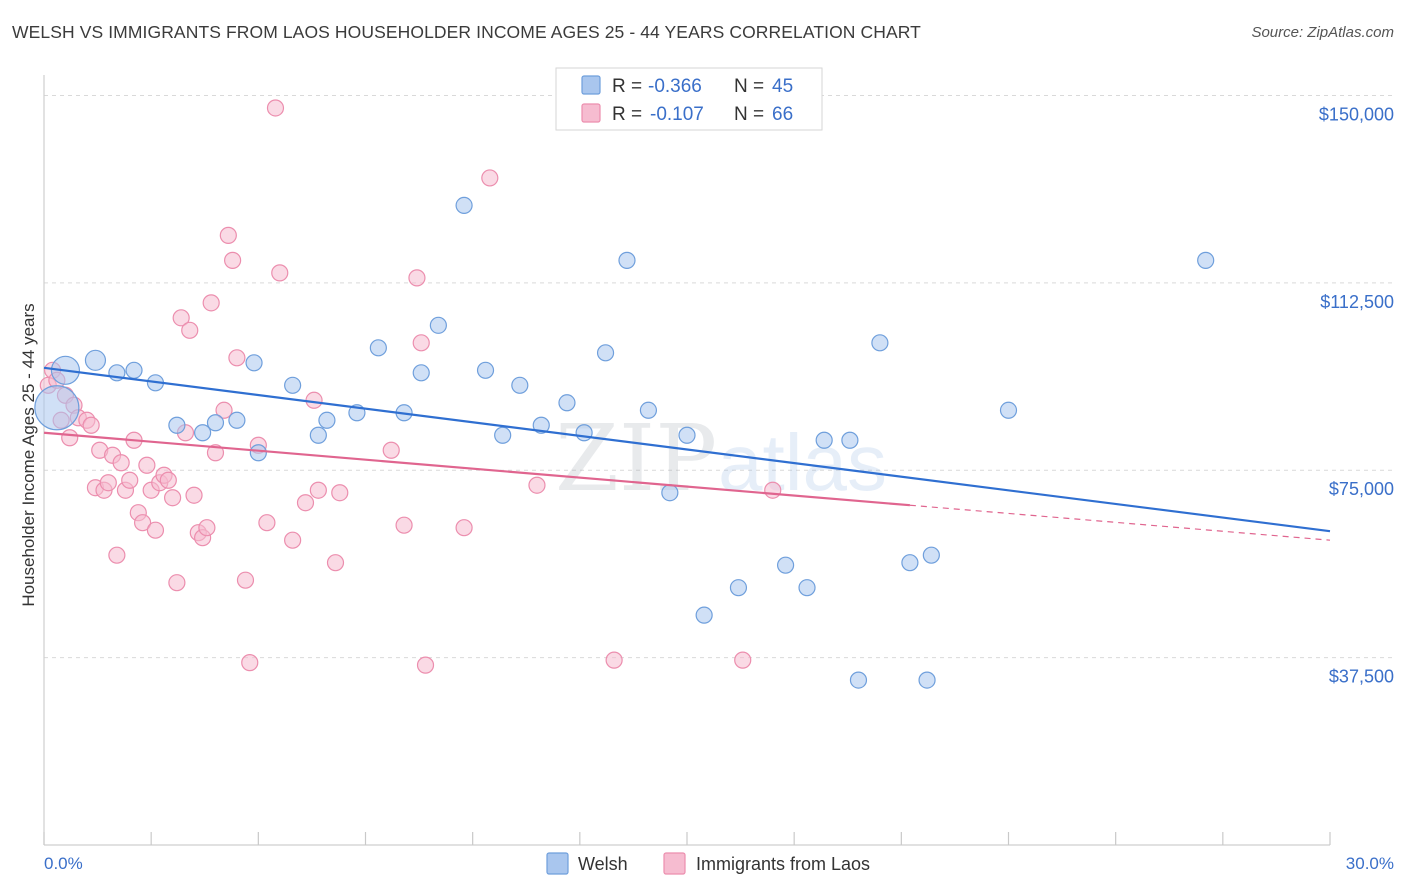 This screenshot has height=892, width=1406. I want to click on series-legend: Welsh Immigrants from Laos, so click(708, 863).